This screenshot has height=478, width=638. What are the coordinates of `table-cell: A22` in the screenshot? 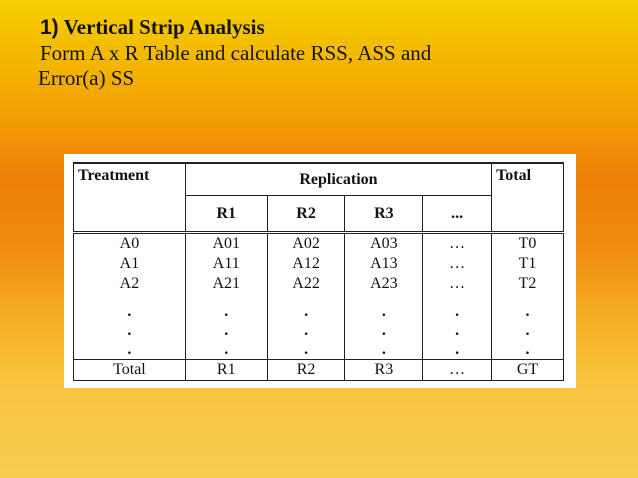 It's located at (306, 284).